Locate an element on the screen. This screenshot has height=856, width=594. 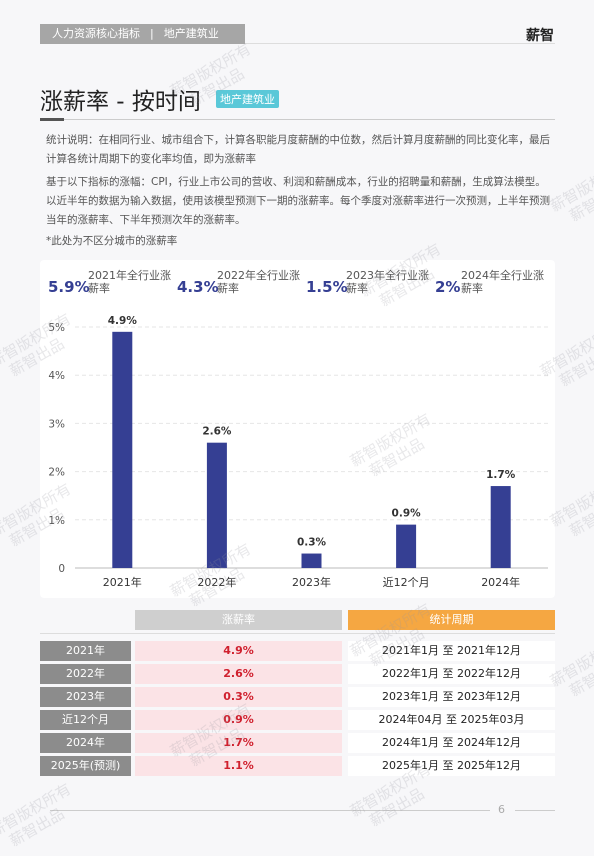
value-label: 4.9% is located at coordinates (123, 321).